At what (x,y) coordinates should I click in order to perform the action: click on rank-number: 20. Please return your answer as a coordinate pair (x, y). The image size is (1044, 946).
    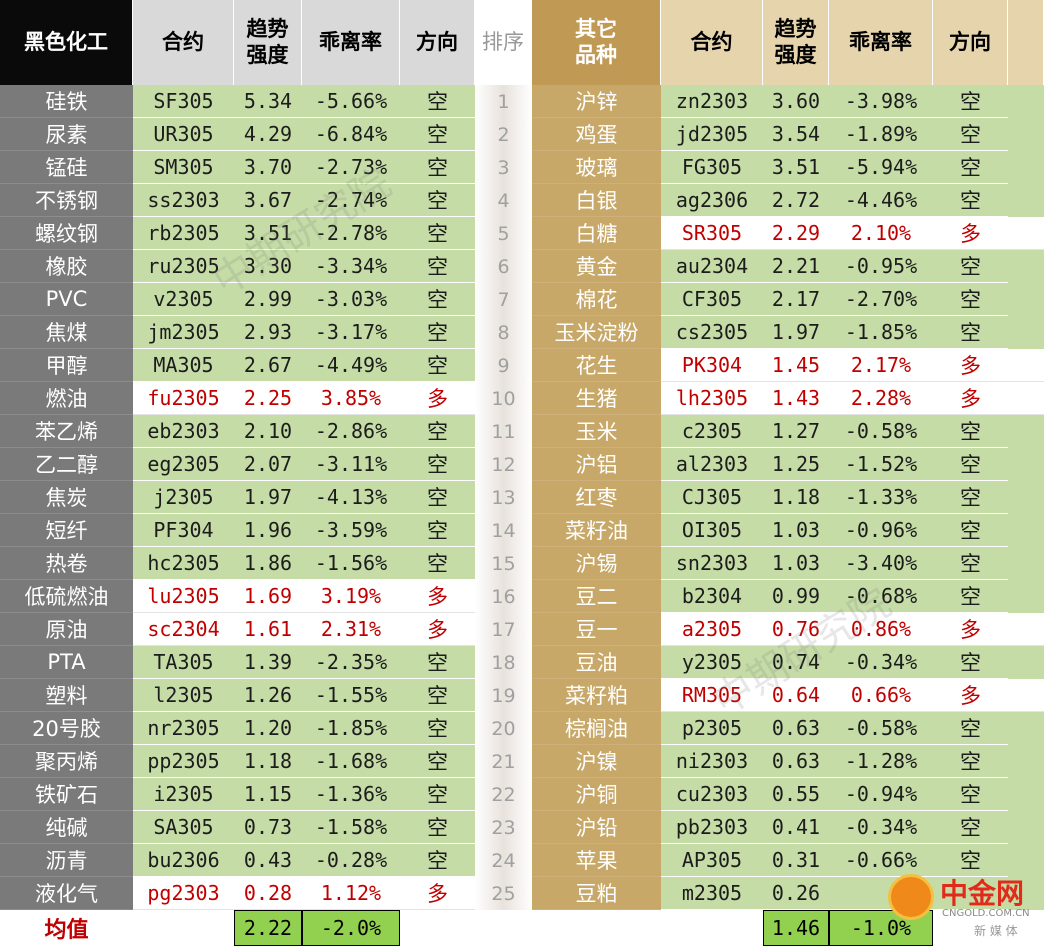
    Looking at the image, I should click on (503, 728).